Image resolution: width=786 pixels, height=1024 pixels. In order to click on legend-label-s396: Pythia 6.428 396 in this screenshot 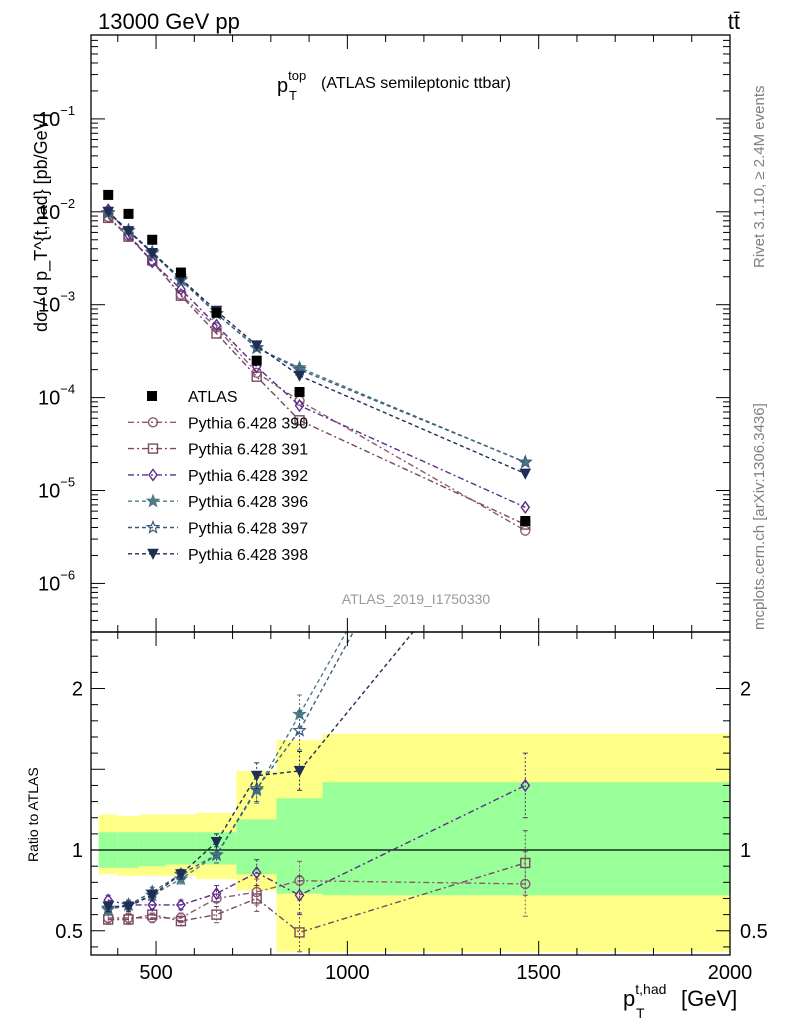, I will do `click(248, 502)`.